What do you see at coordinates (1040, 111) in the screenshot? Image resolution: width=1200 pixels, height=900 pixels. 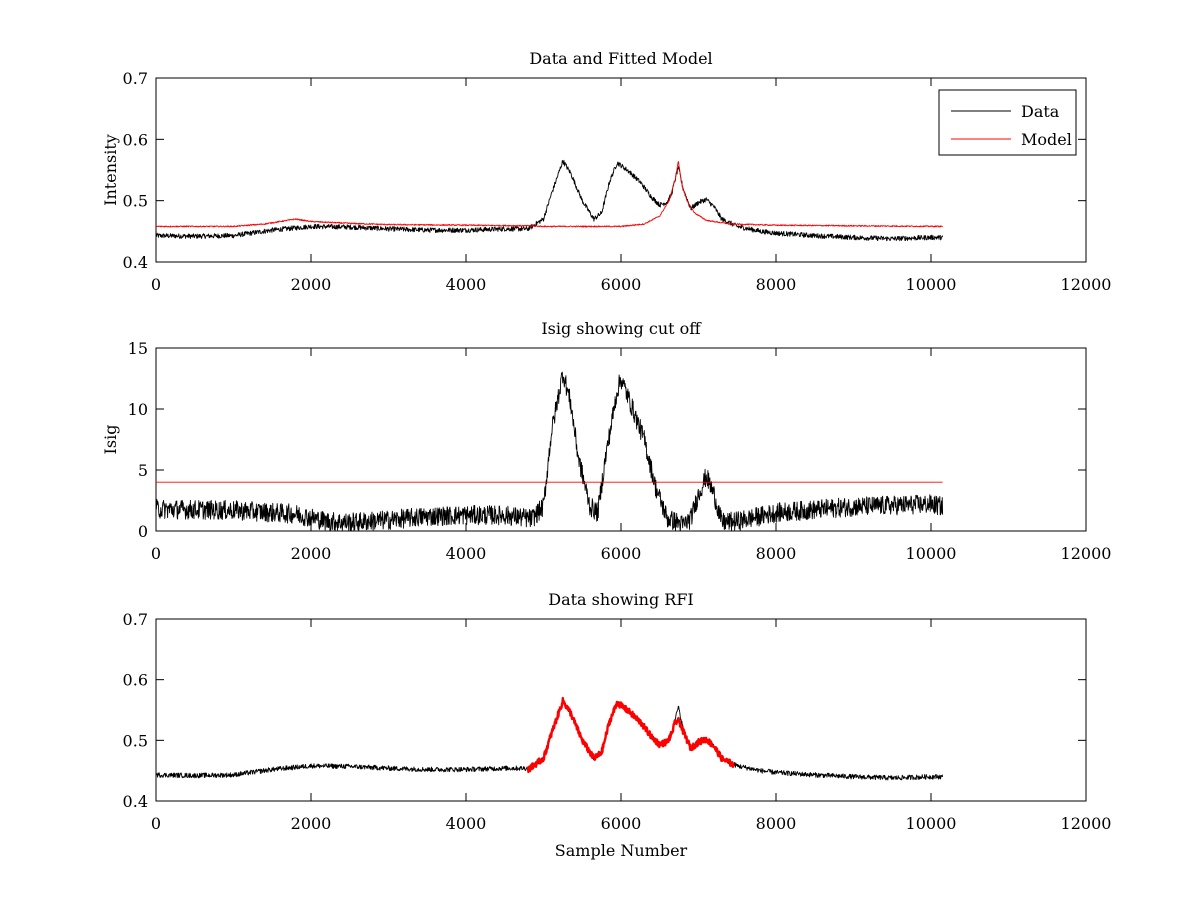 I see `legend-label-data: Data` at bounding box center [1040, 111].